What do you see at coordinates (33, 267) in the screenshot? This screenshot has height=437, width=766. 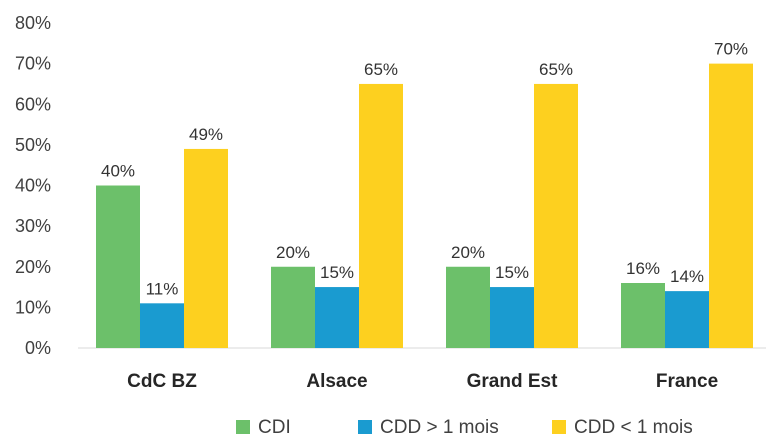 I see `y-tick-label: 20%` at bounding box center [33, 267].